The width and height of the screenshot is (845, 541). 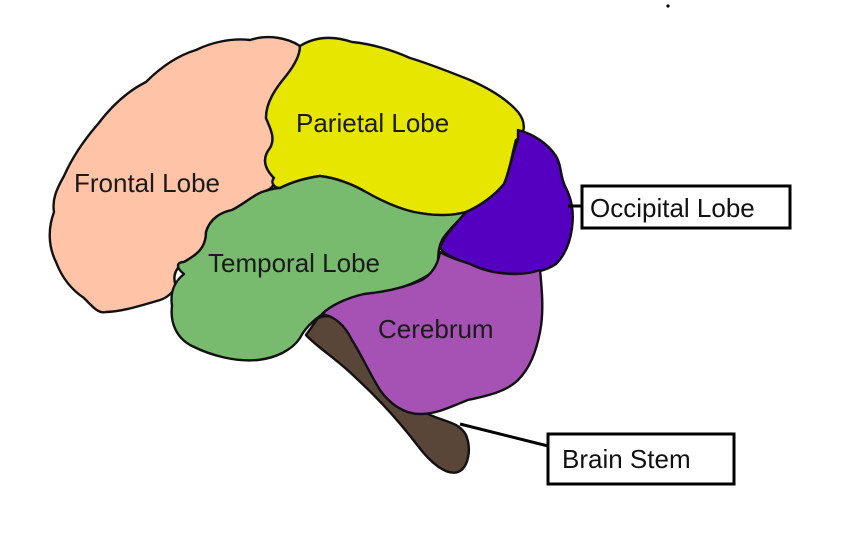 What do you see at coordinates (504, 435) in the screenshot?
I see `brain-stem-leader-line` at bounding box center [504, 435].